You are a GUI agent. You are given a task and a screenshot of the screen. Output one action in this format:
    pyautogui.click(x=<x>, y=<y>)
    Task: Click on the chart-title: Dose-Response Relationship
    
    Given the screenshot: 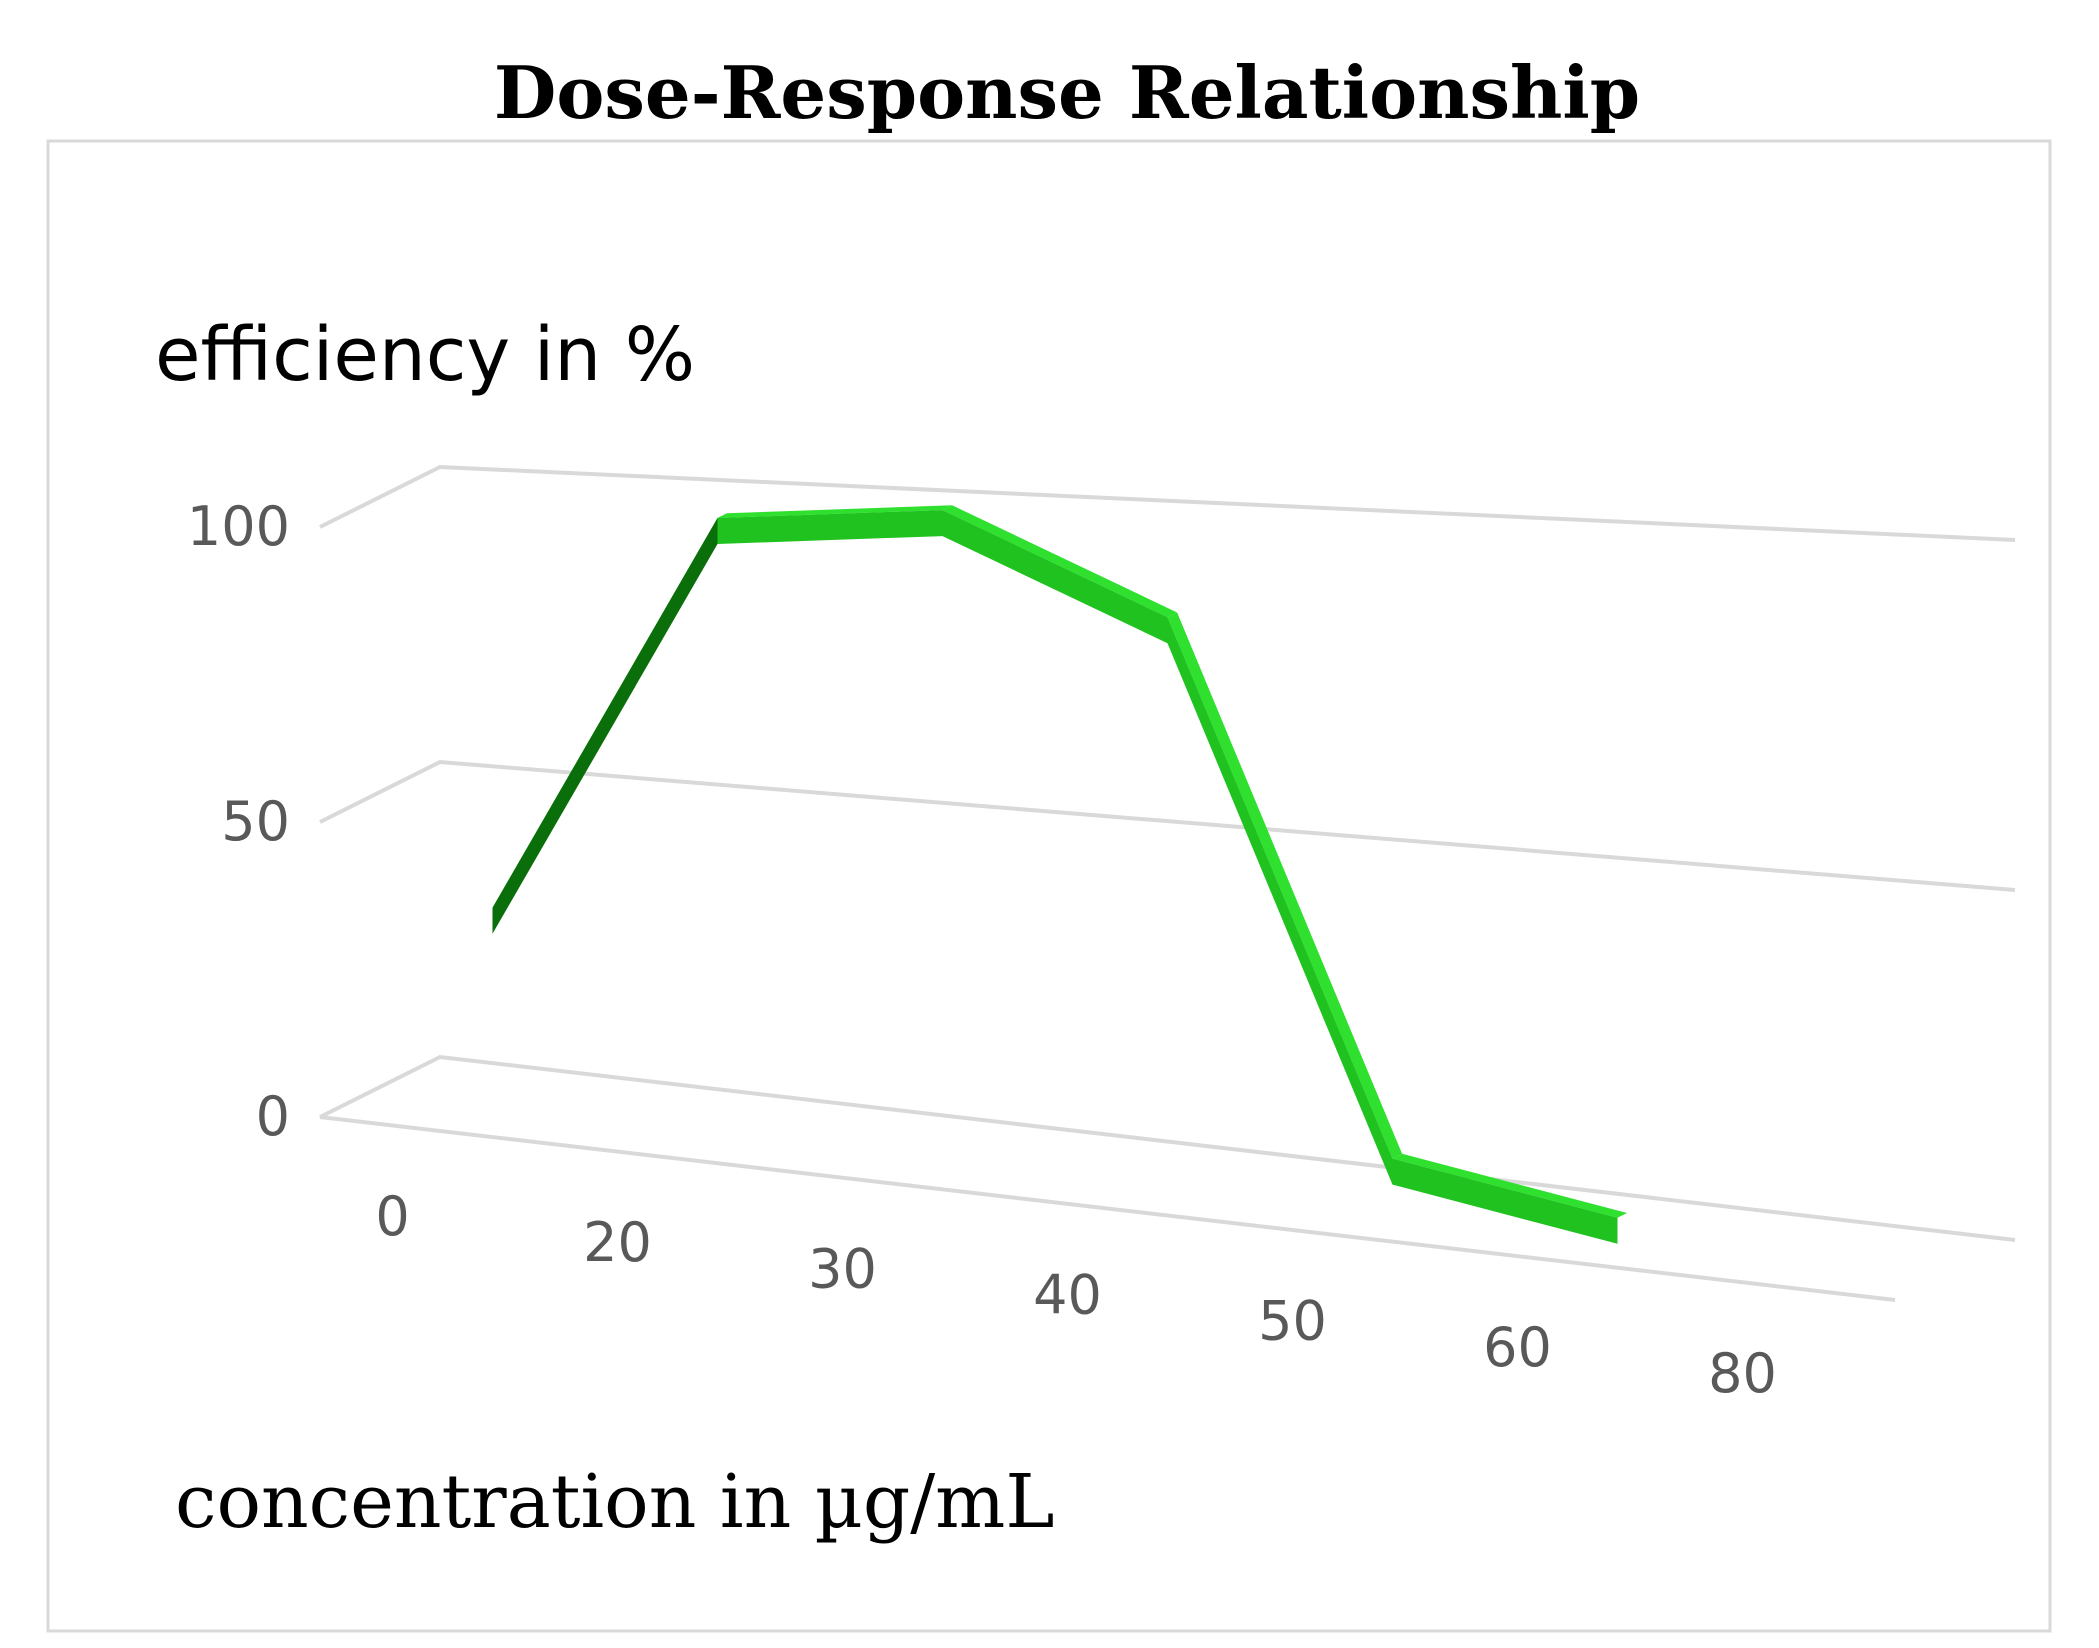 What is the action you would take?
    pyautogui.click(x=1067, y=92)
    